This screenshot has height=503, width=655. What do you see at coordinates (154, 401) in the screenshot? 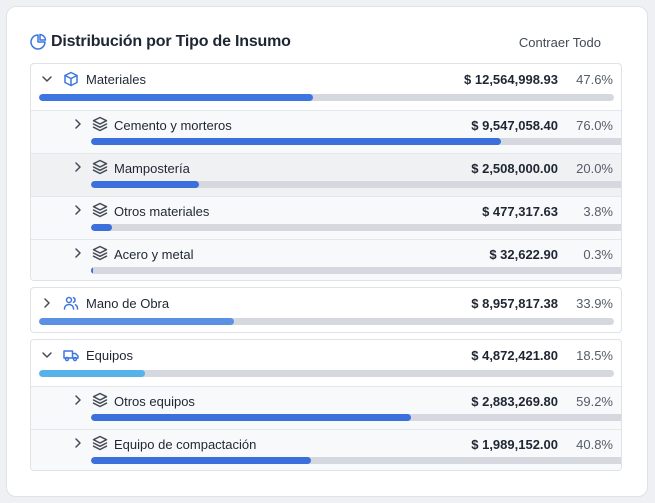
I see `item-label: Otros equipos` at bounding box center [154, 401].